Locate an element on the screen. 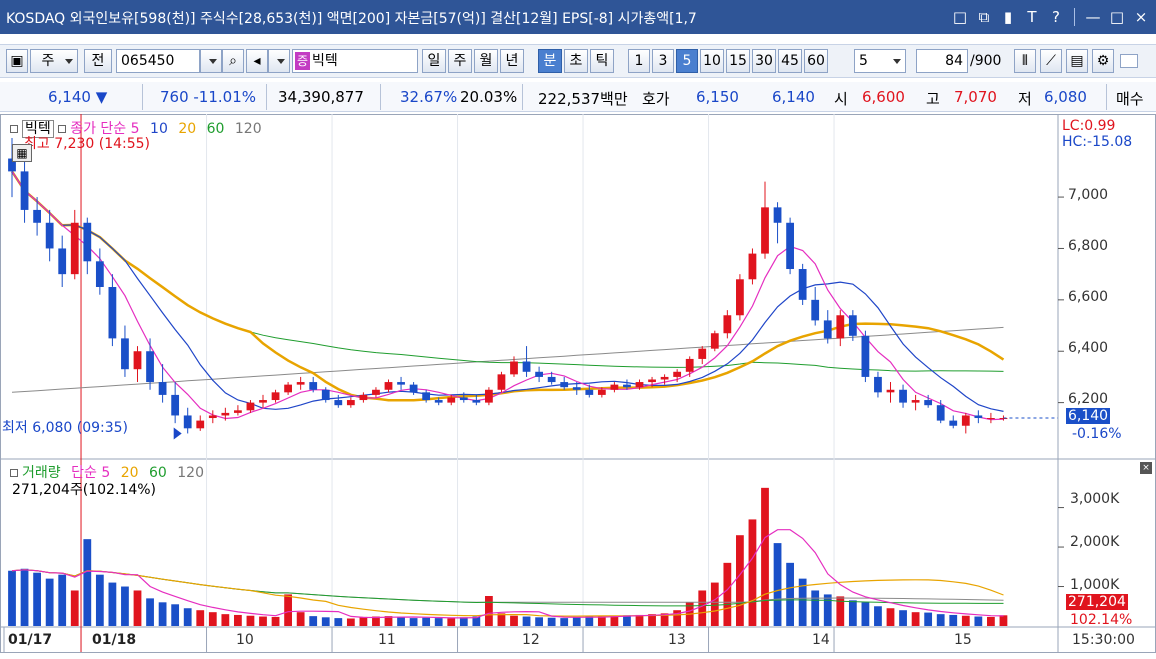  interval-10: 10 is located at coordinates (712, 61).